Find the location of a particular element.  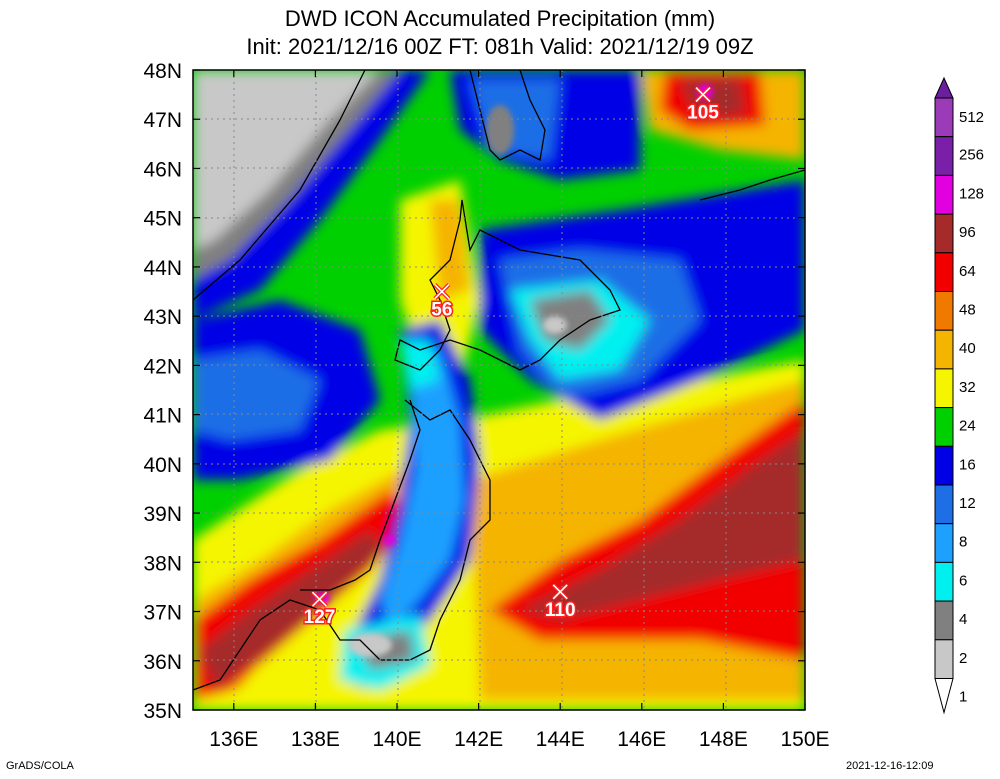

lat-label: 41N is located at coordinates (162, 416).